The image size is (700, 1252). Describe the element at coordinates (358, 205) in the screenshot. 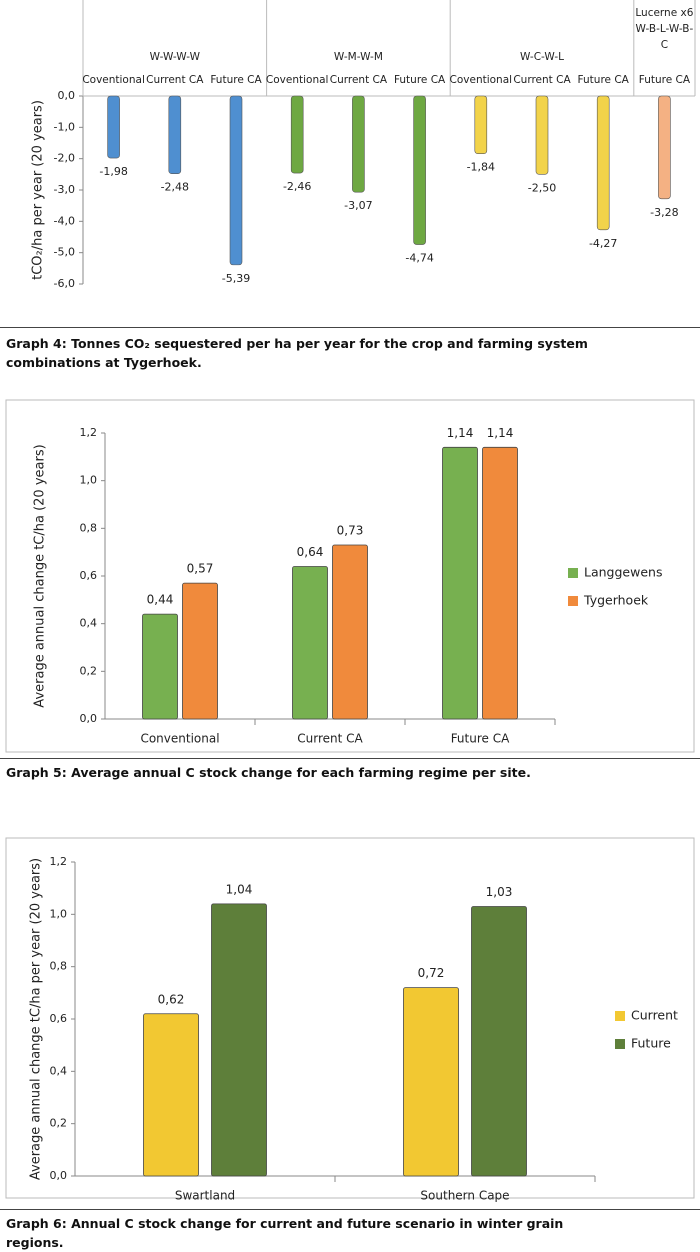

I see `value-label: -3,07` at that location.